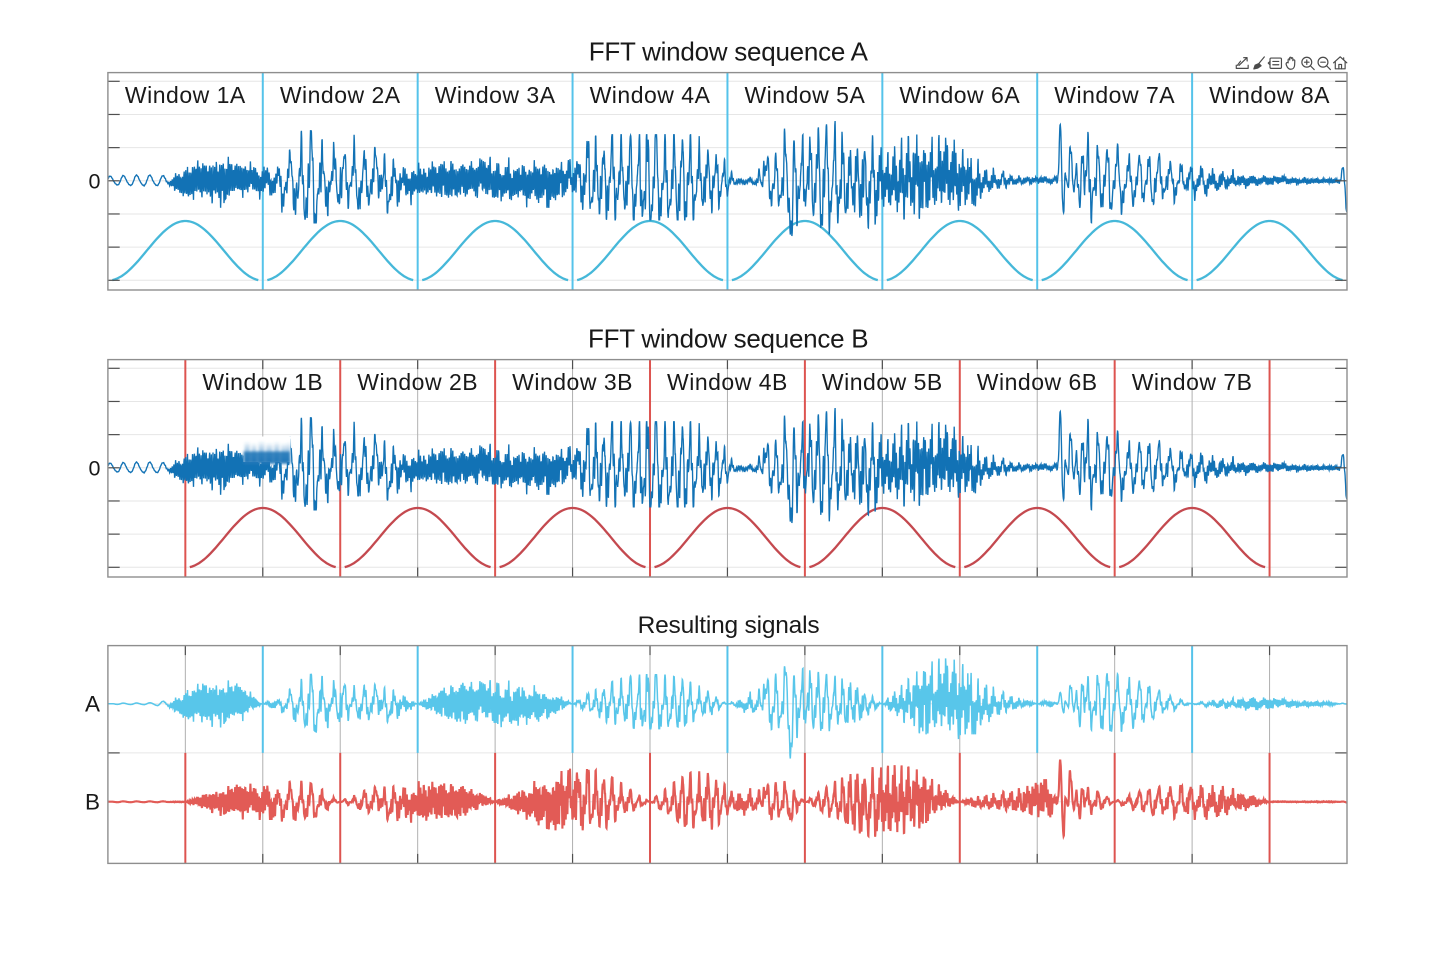 The image size is (1456, 975). I want to click on svg-text: B, so click(92, 801).